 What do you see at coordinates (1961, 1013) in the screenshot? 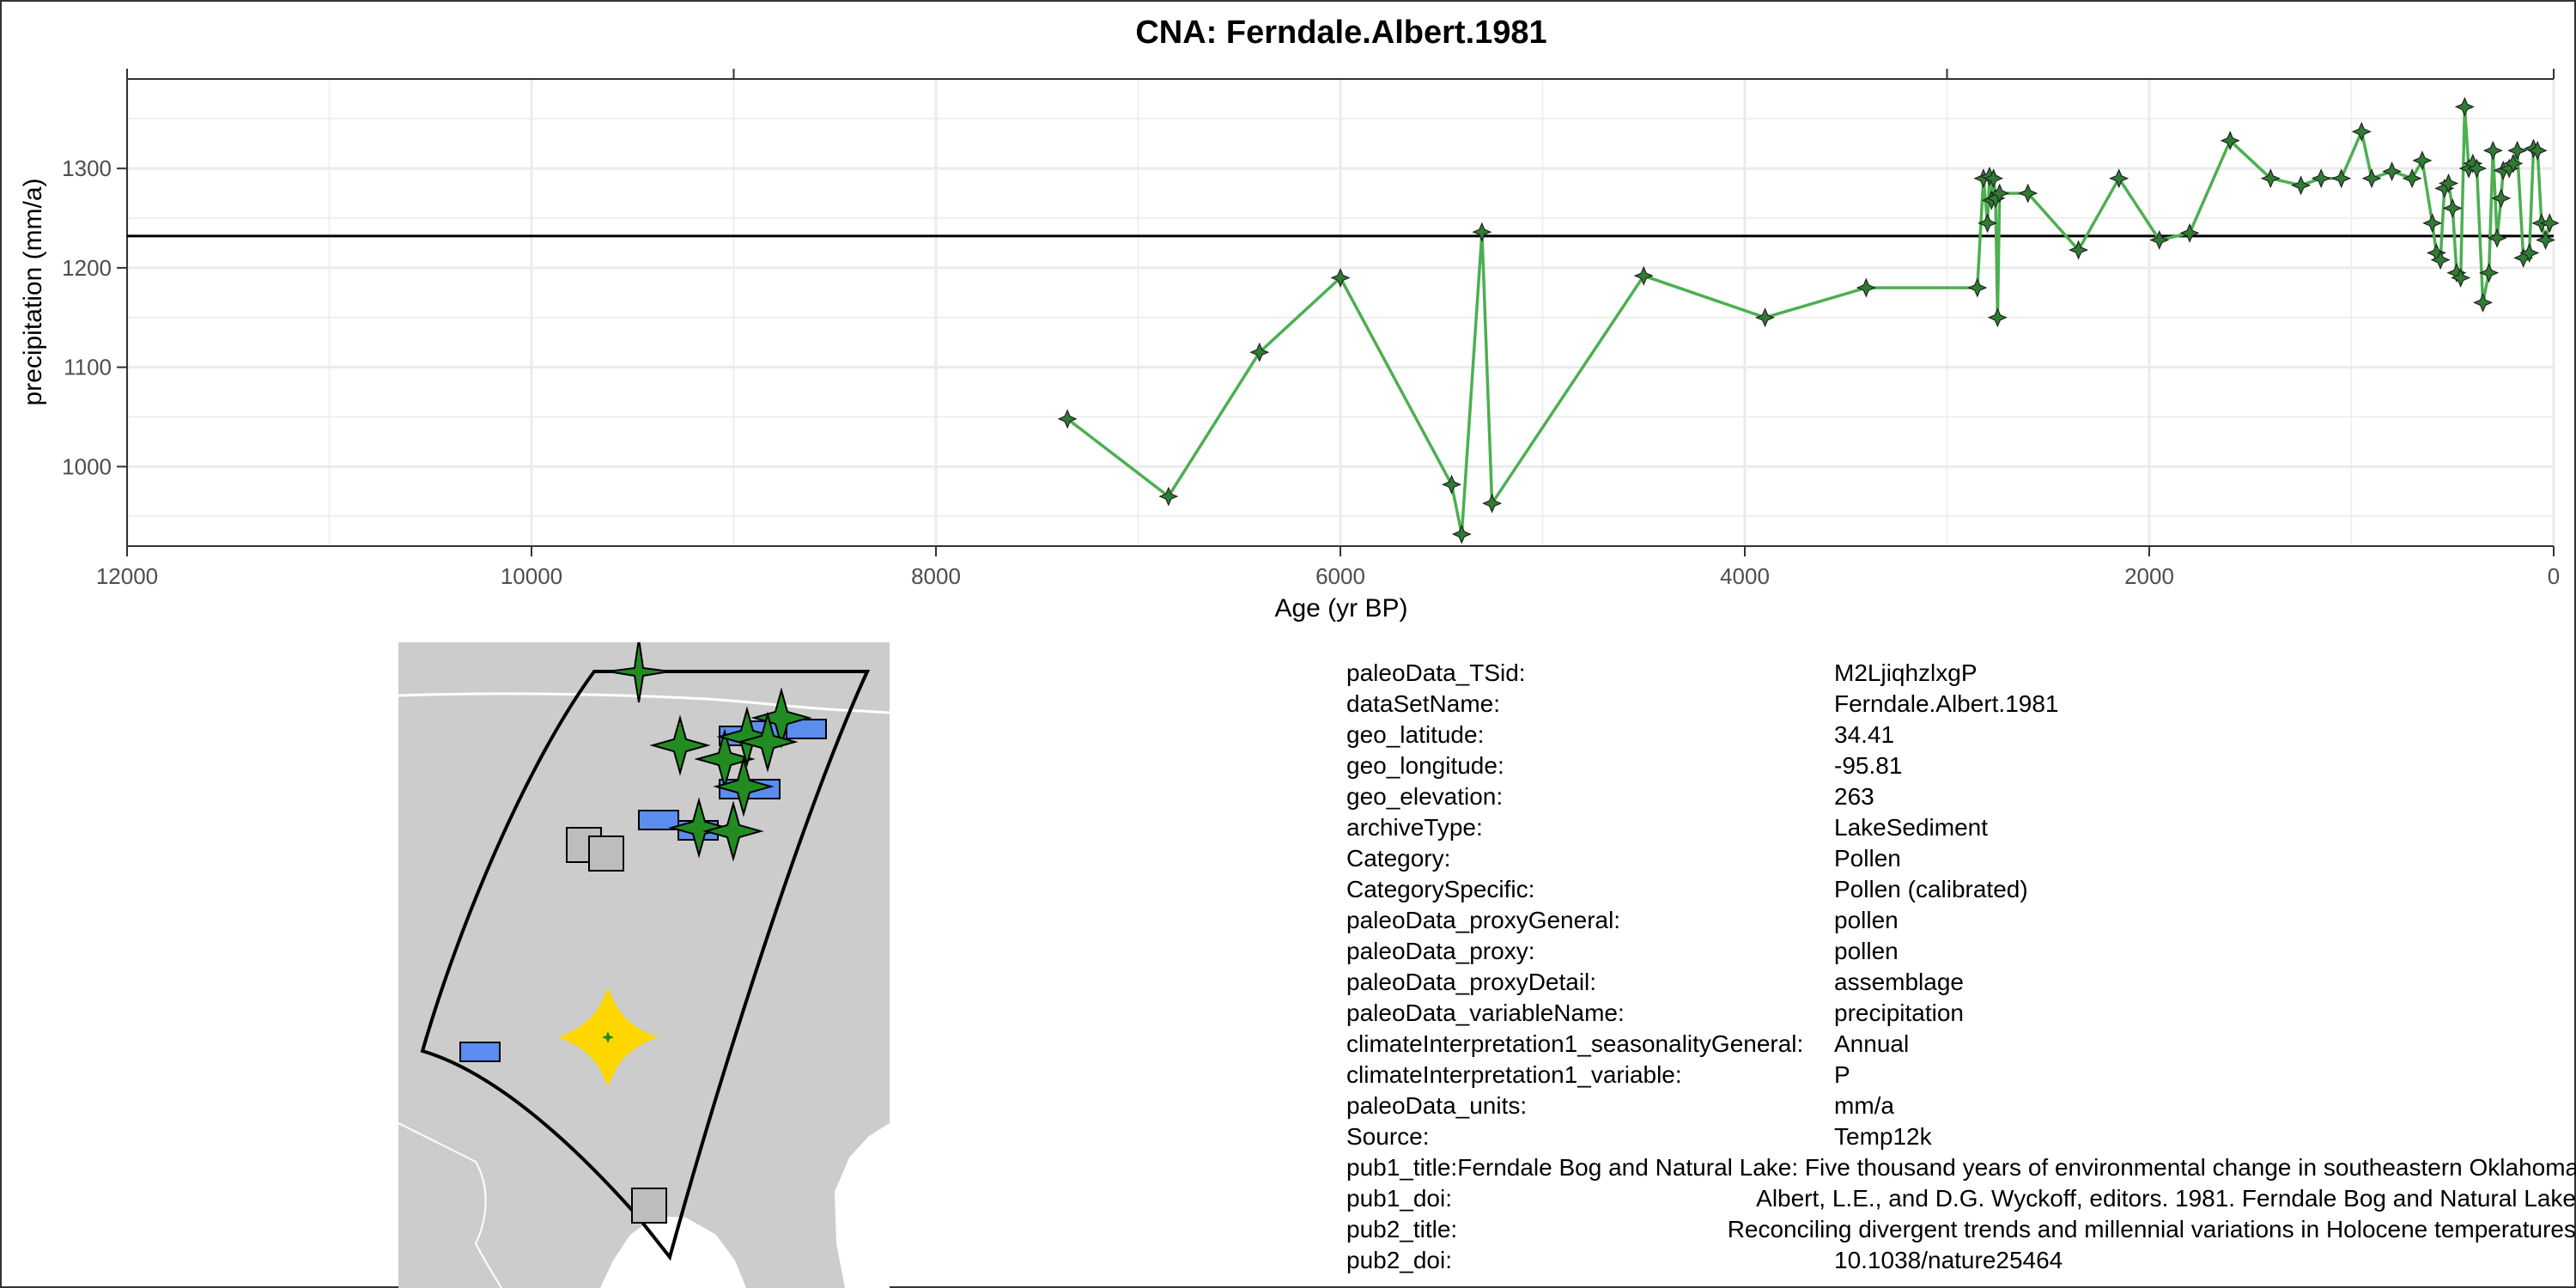
I see `metadata-row: paleoData_variableName: precipitation` at bounding box center [1961, 1013].